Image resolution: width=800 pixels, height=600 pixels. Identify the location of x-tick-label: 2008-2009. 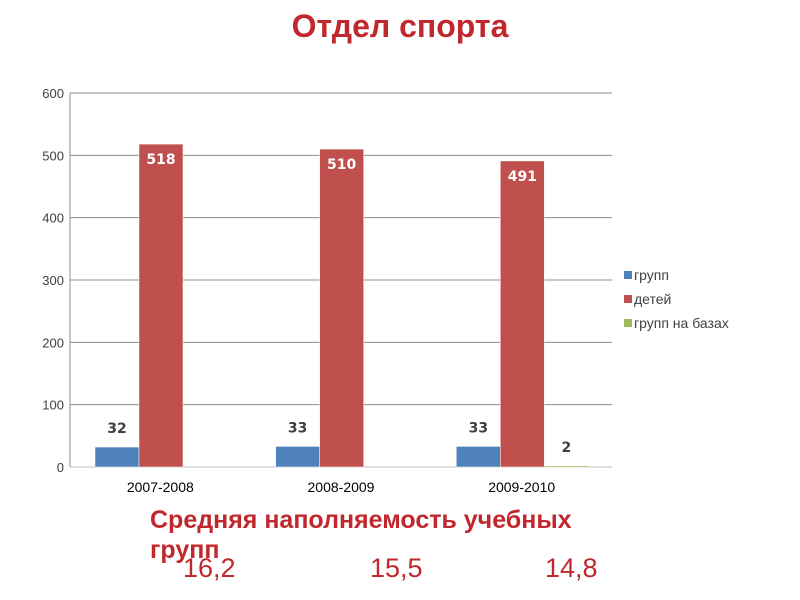
(341, 487).